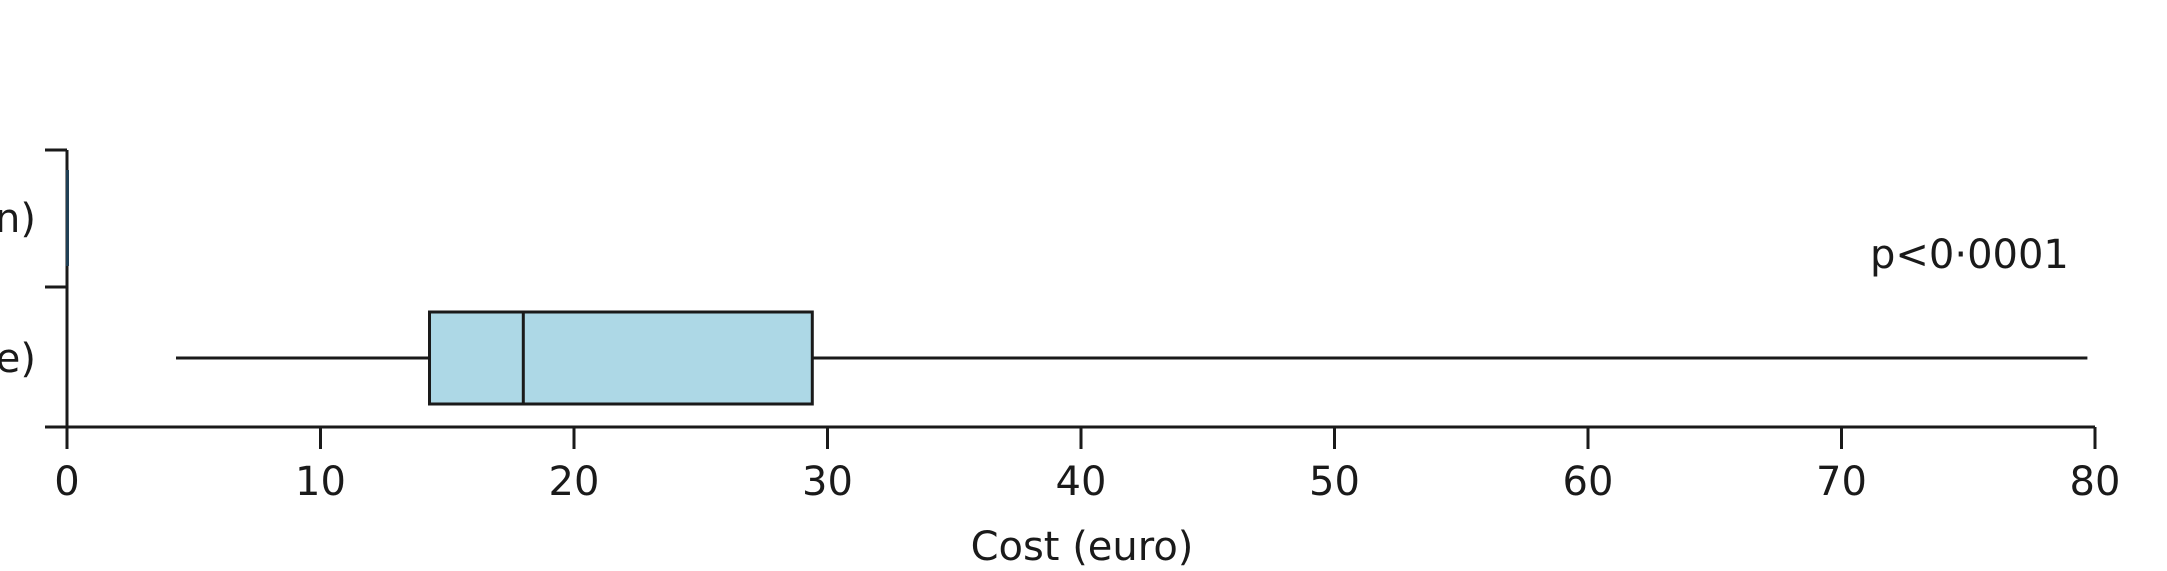 Image resolution: width=2167 pixels, height=571 pixels. What do you see at coordinates (18, 359) in the screenshot?
I see `category-label-1: ce)` at bounding box center [18, 359].